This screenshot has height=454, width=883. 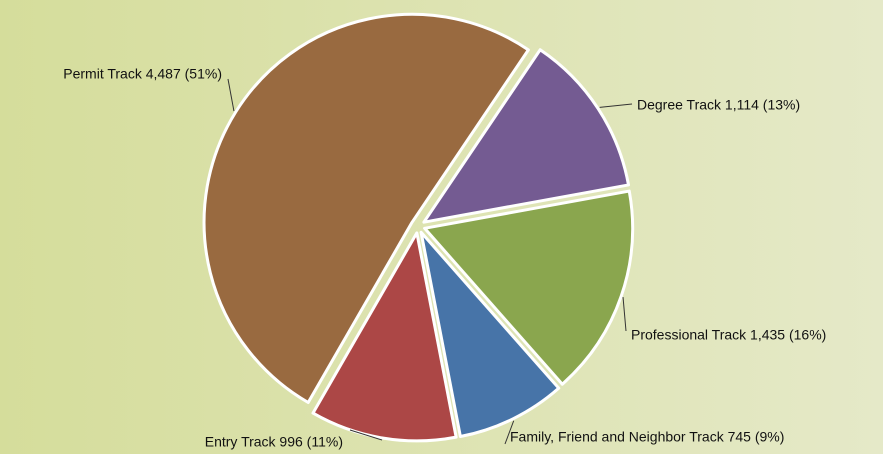 What do you see at coordinates (718, 105) in the screenshot?
I see `slice-label: Degree Track 1,114 (13%)` at bounding box center [718, 105].